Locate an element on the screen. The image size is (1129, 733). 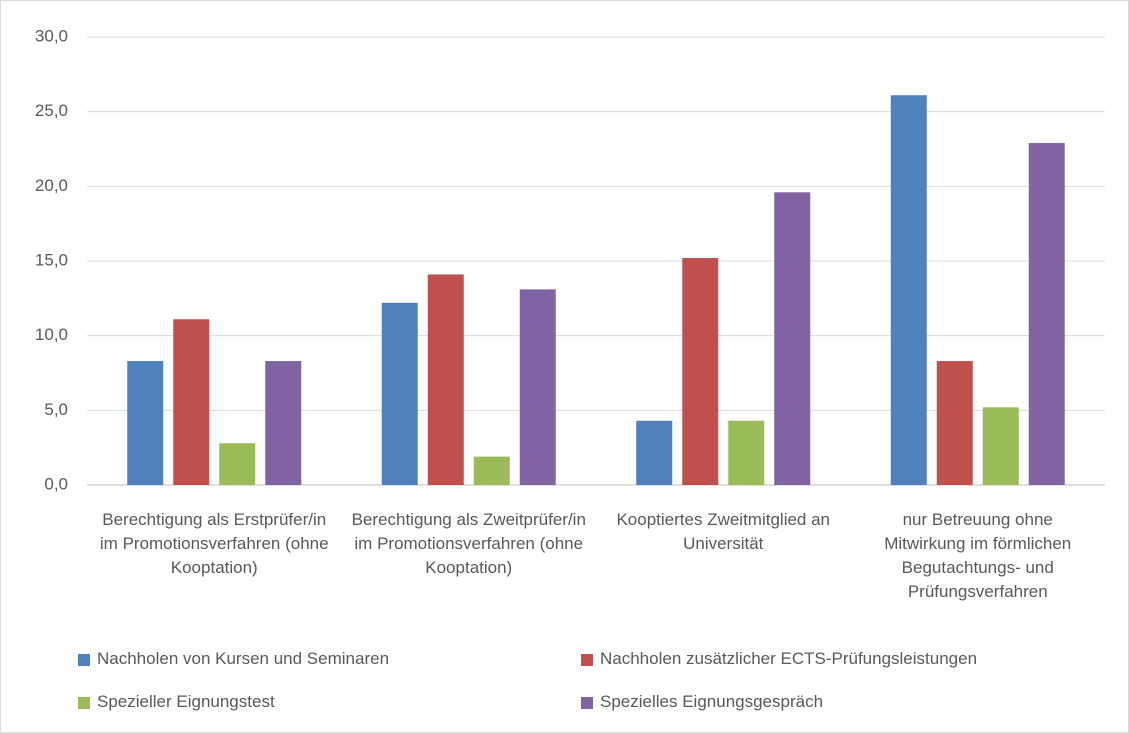
y-tick-label: 10,0 is located at coordinates (51, 334).